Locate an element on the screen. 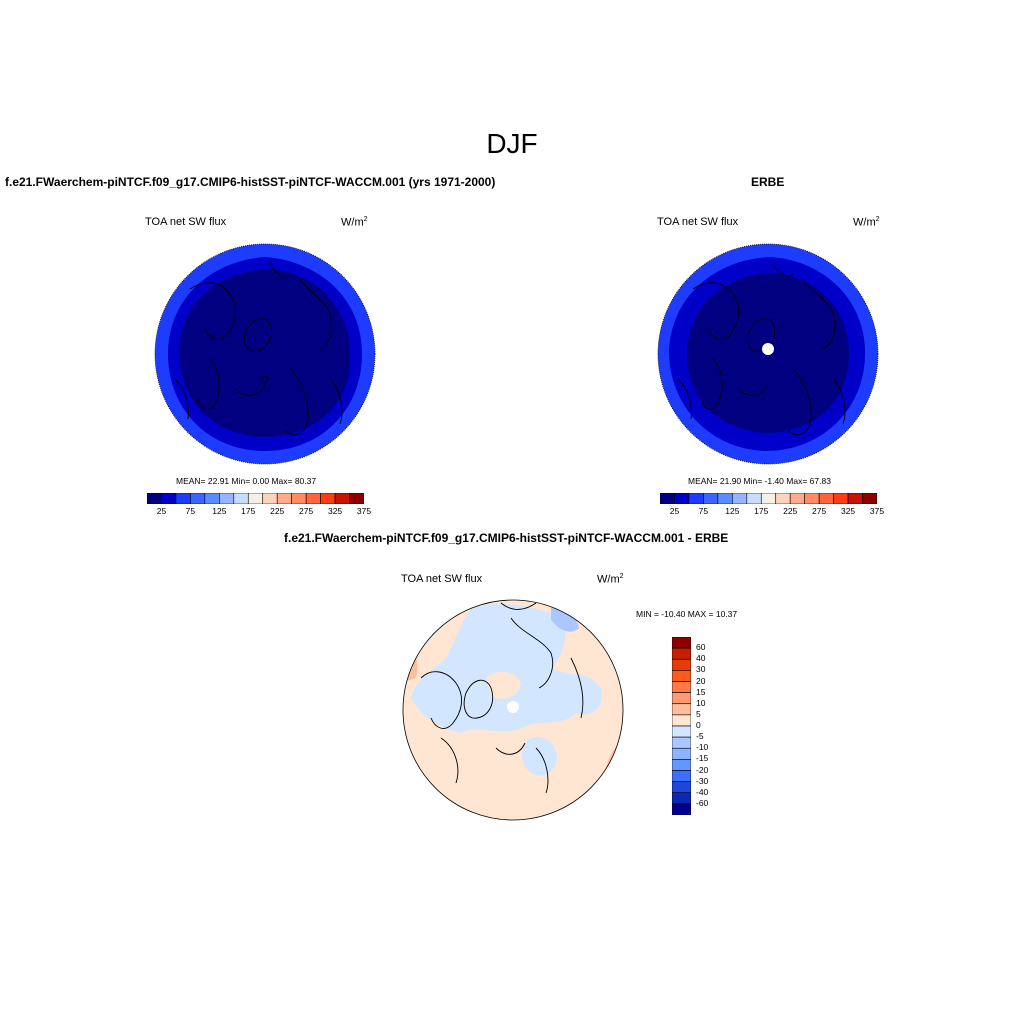 This screenshot has height=1024, width=1024. diff-polar-map is located at coordinates (513, 710).